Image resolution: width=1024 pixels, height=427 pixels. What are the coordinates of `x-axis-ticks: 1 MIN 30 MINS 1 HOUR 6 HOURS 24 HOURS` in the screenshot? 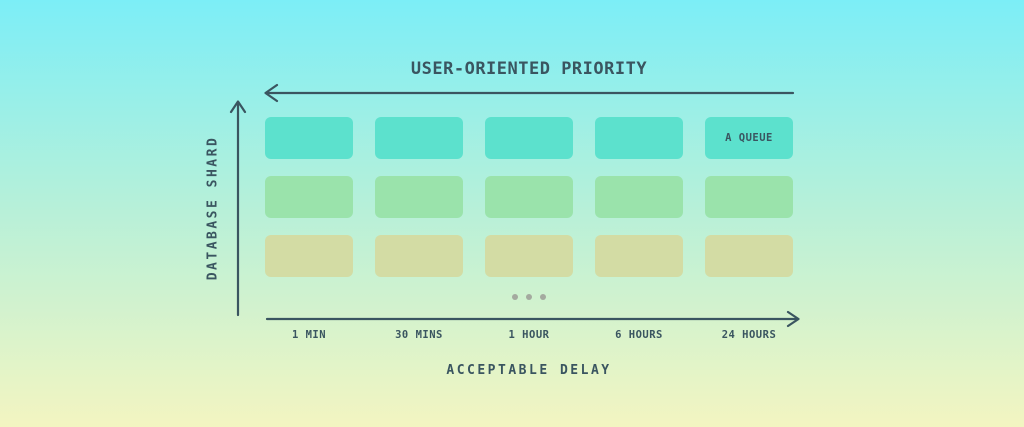 It's located at (529, 335).